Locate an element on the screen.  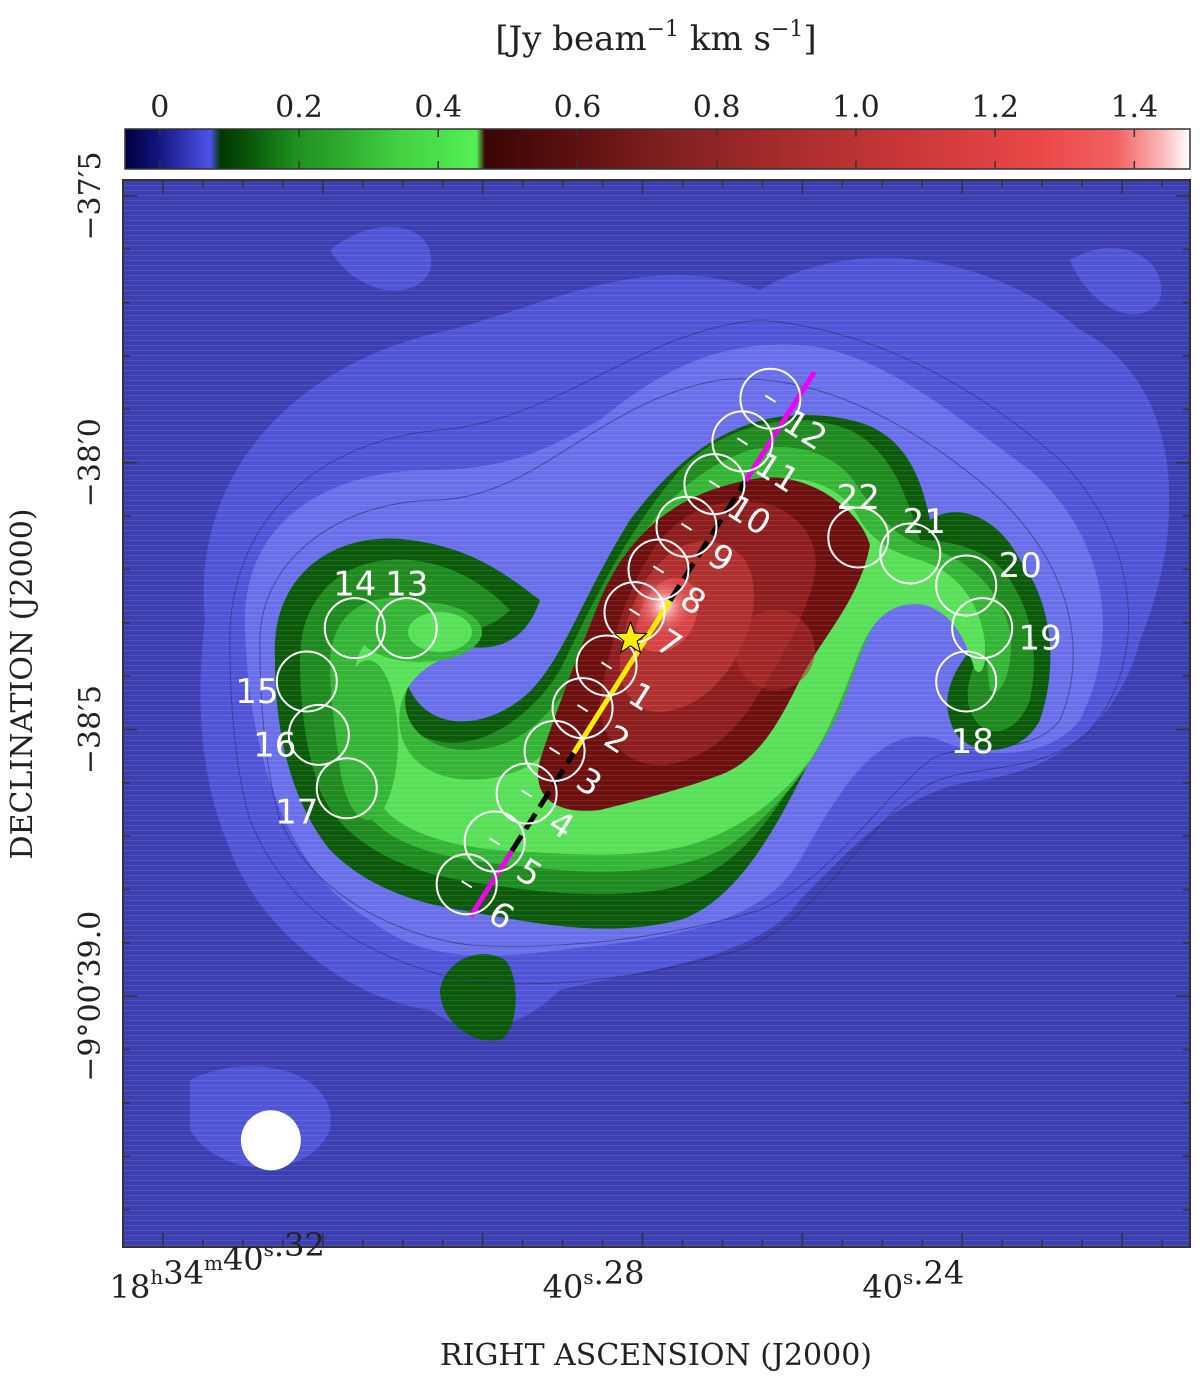
x-tick-label: 40s.28 is located at coordinates (594, 1280).